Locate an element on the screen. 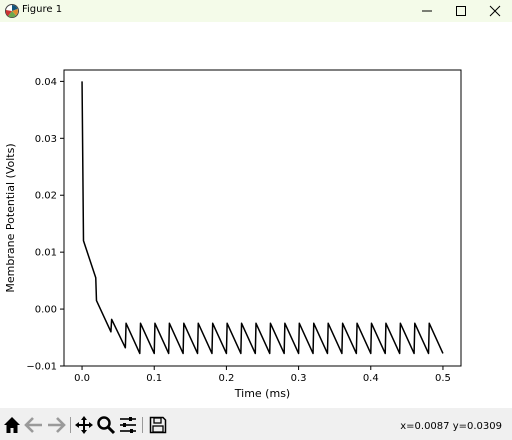  x-tick-label: 0.4 is located at coordinates (371, 378).